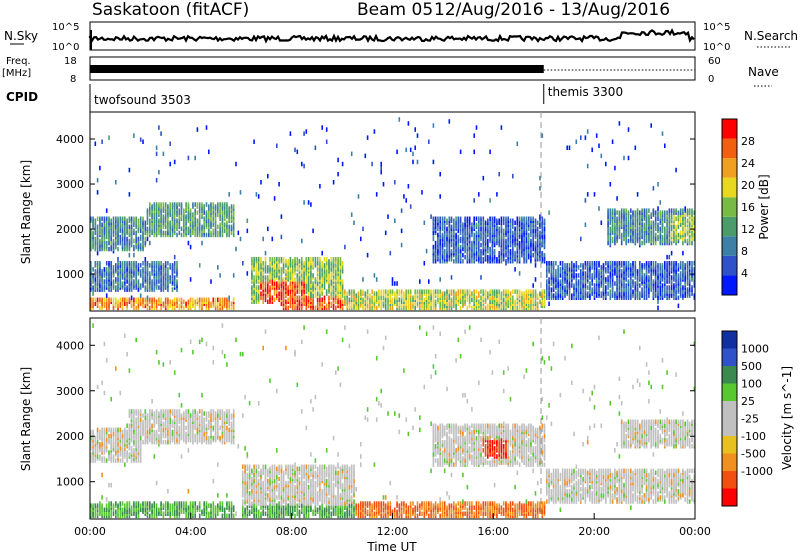  I want to click on freq-strip: Freq. [MHz] 18 8 60 0 Nave, so click(390, 71).